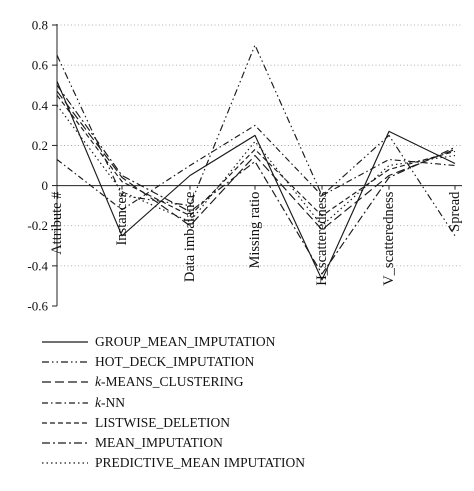 This screenshot has width=474, height=491. What do you see at coordinates (40, 65) in the screenshot?
I see `y-tick-label: 0.6` at bounding box center [40, 65].